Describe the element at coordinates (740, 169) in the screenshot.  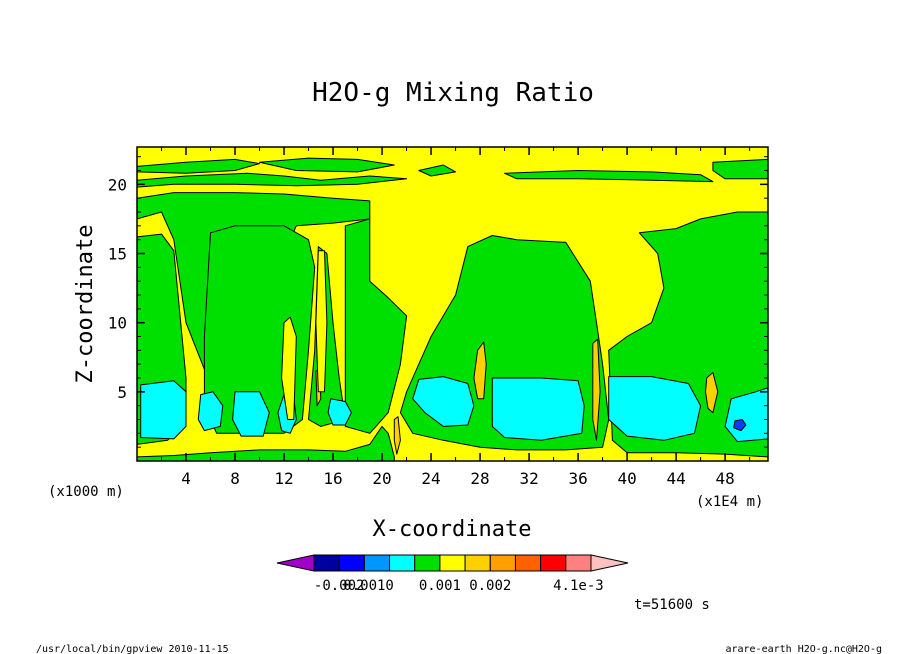
I see `contour-region-upper-patch-r` at that location.